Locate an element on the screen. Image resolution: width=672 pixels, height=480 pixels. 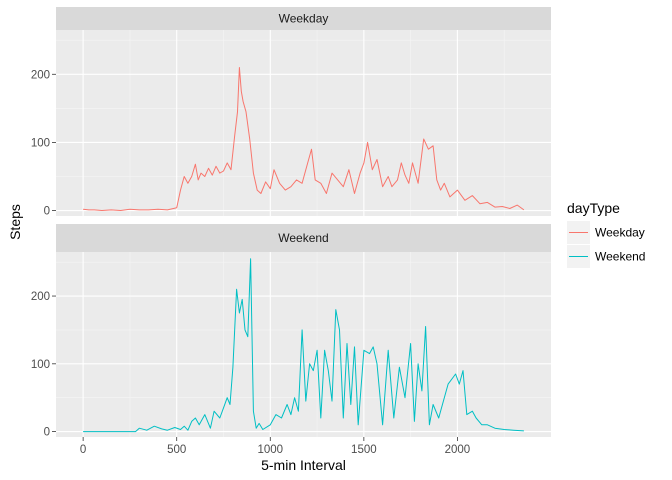
facet-strip-label: Weekday is located at coordinates (304, 19).